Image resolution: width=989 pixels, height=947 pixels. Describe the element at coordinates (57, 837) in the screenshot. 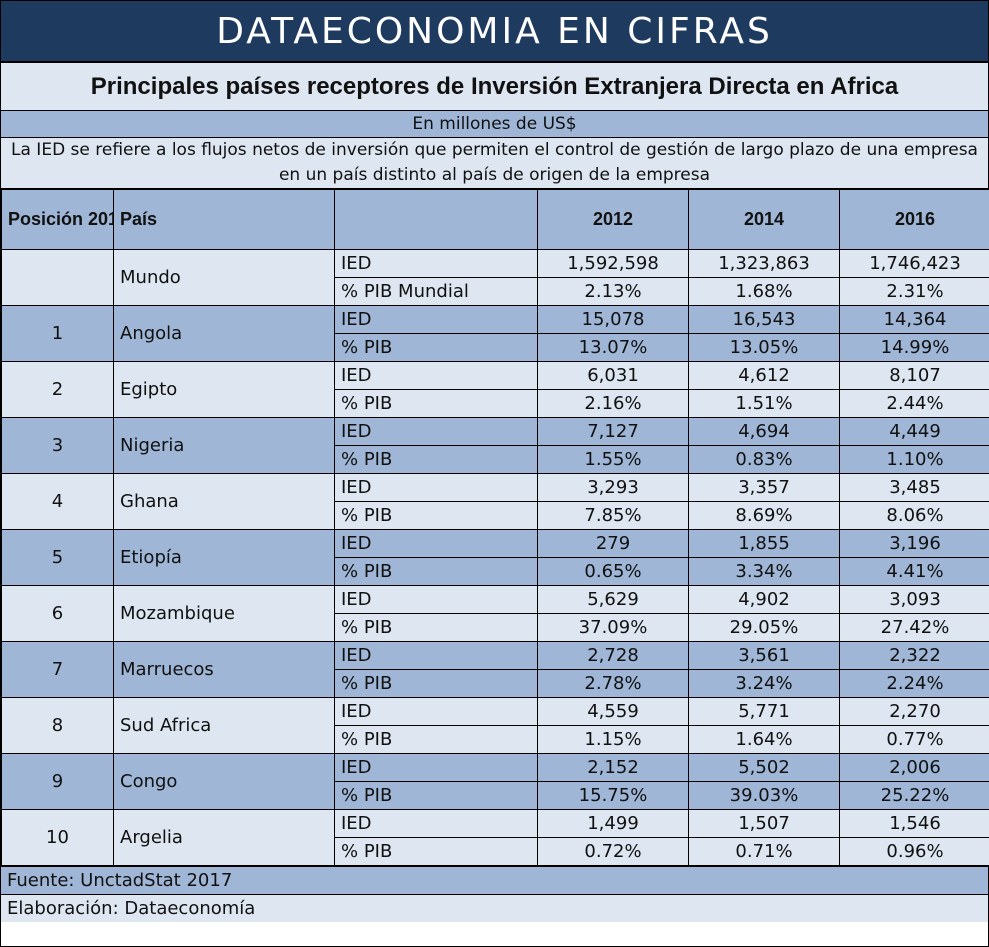

I see `position-cell: 10` at that location.